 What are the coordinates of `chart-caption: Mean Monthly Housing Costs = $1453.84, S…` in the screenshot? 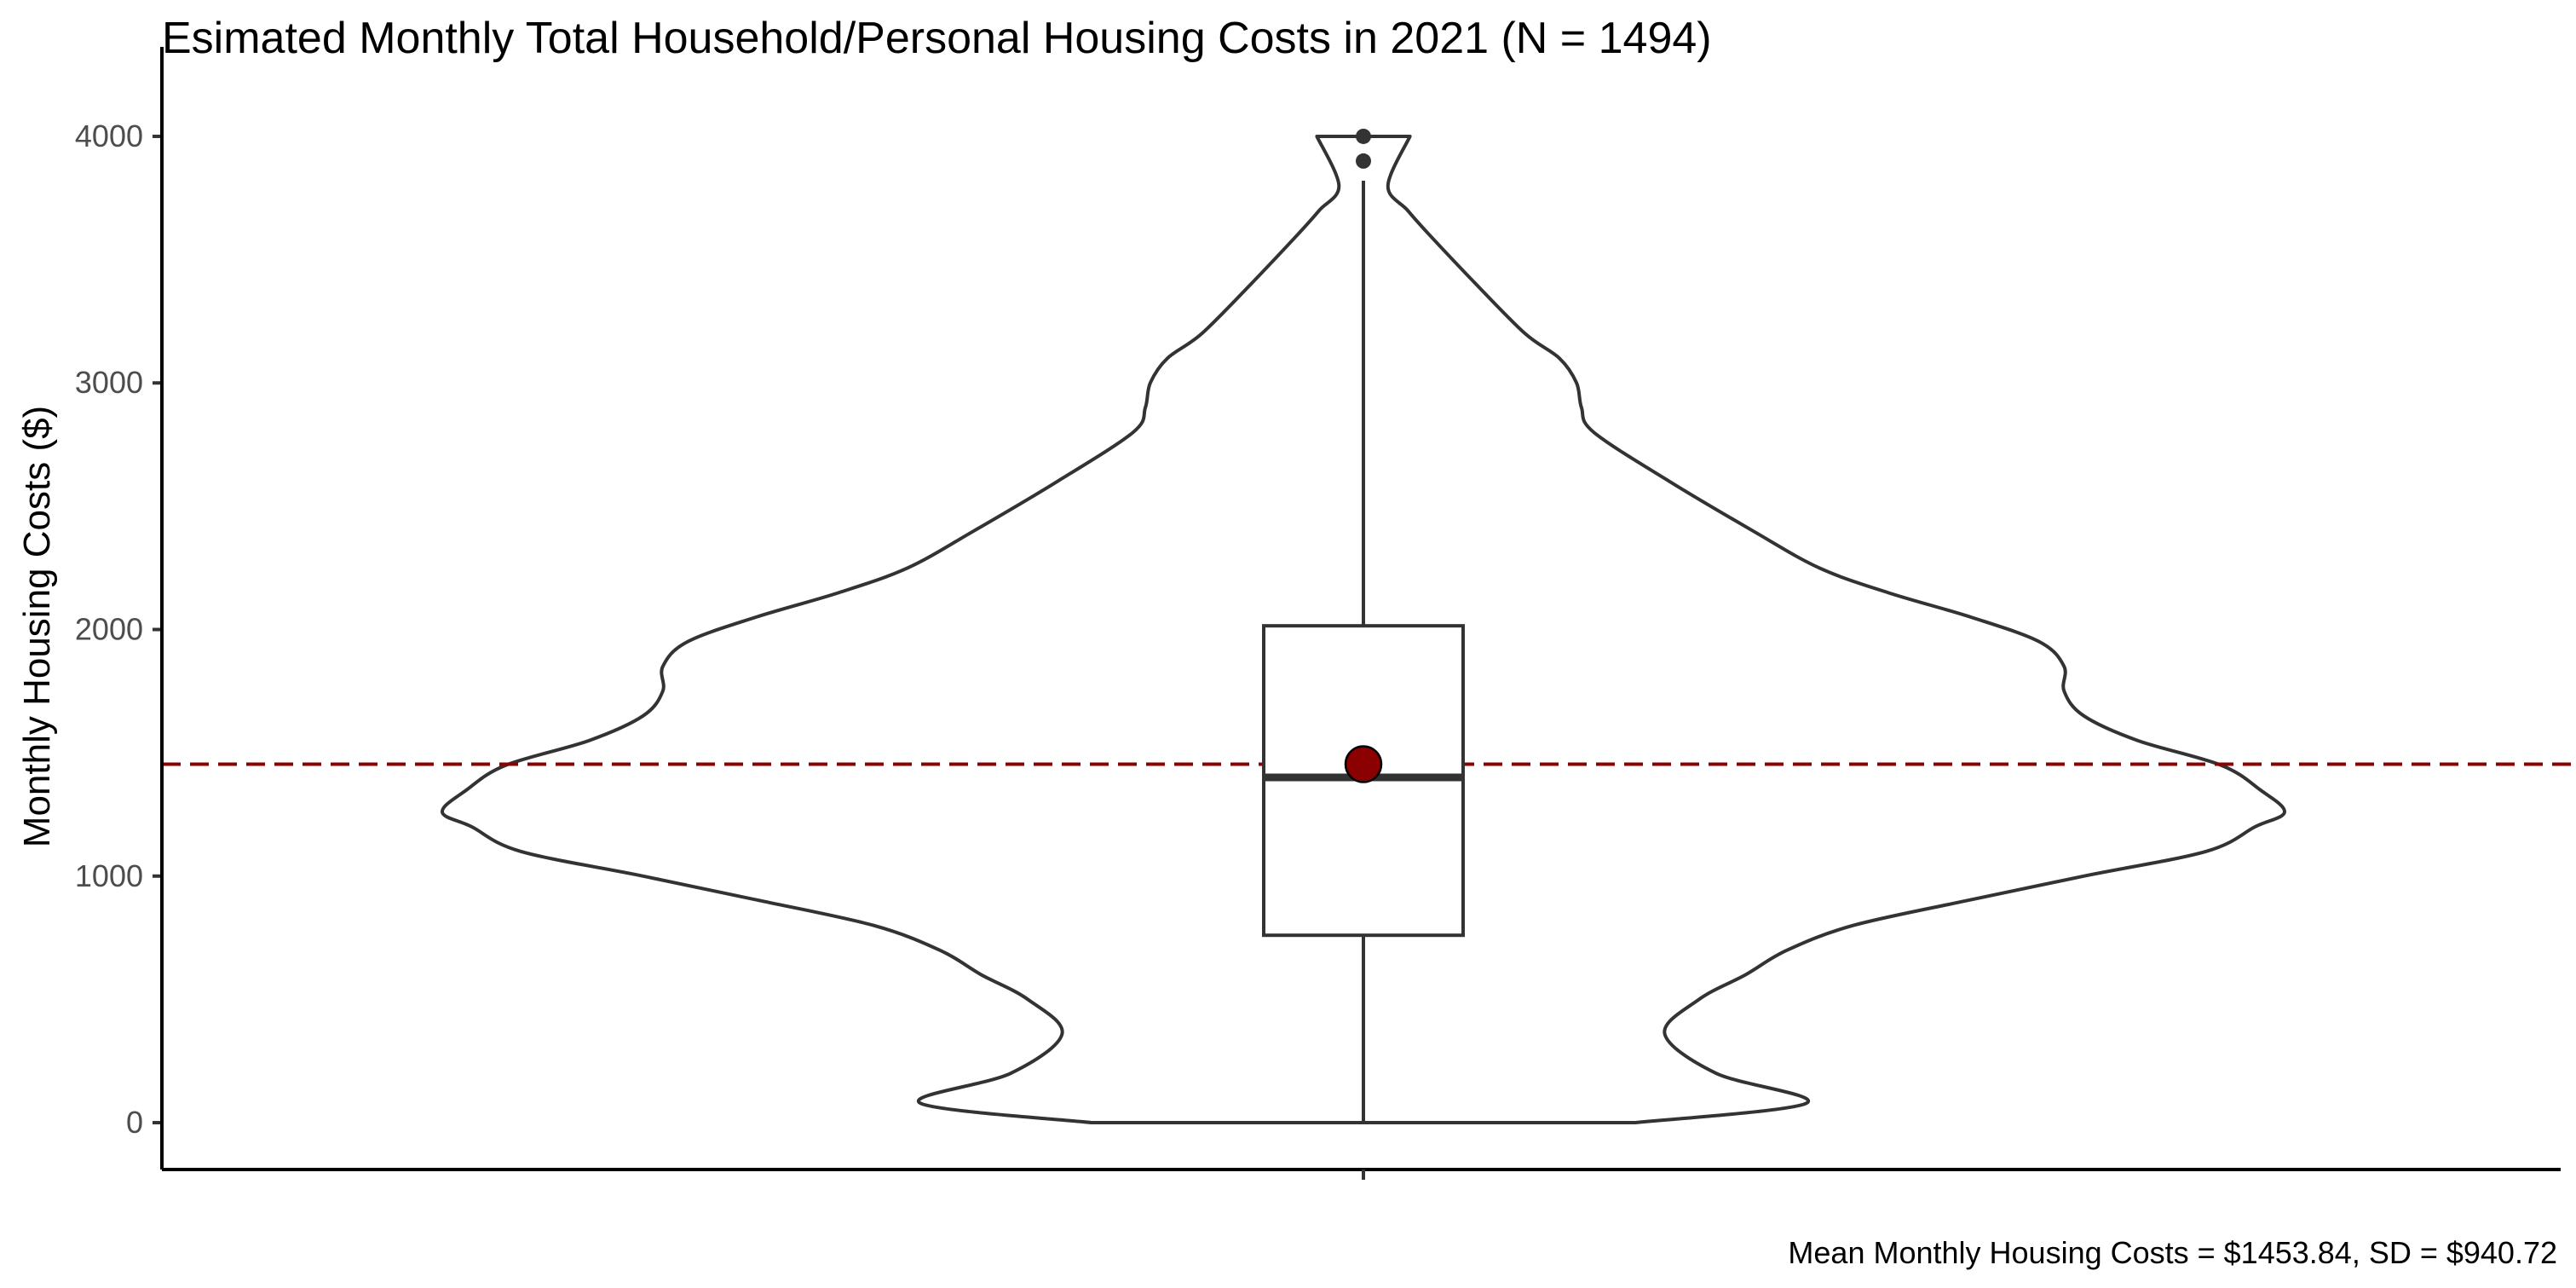 It's located at (2172, 1252).